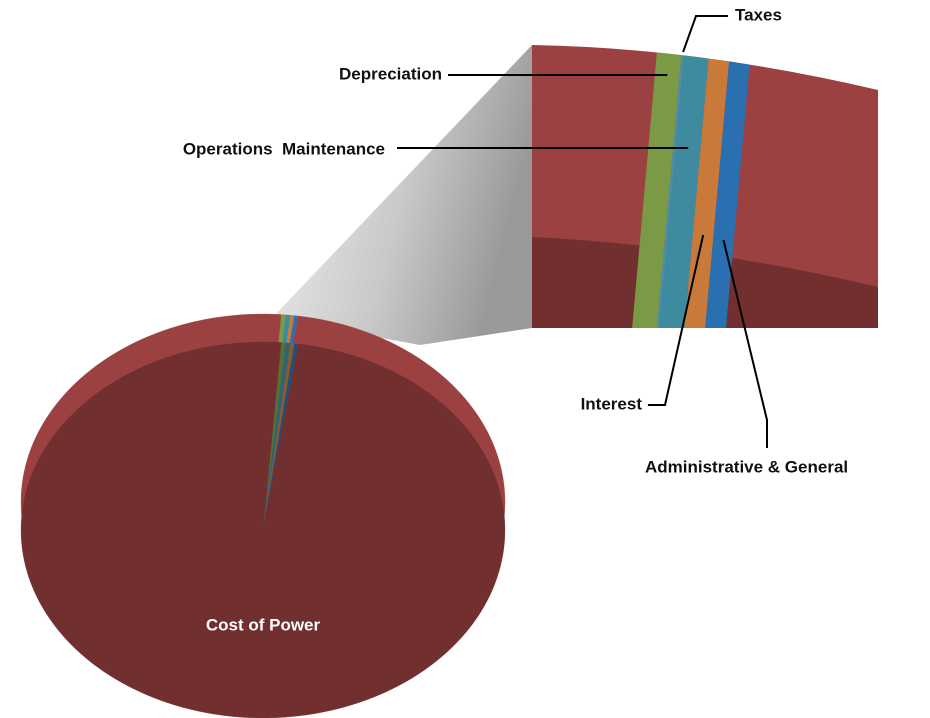 The height and width of the screenshot is (718, 930). I want to click on zoom-beam, so click(402, 195).